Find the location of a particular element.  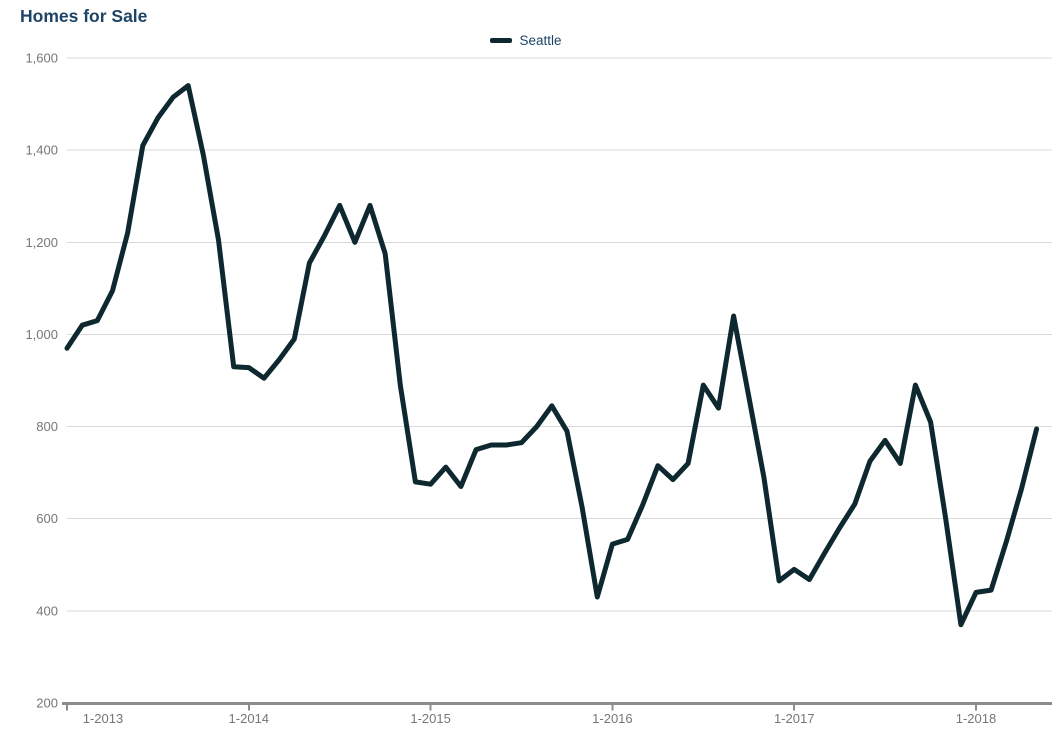

y-tick-label: 1,400 is located at coordinates (41, 150).